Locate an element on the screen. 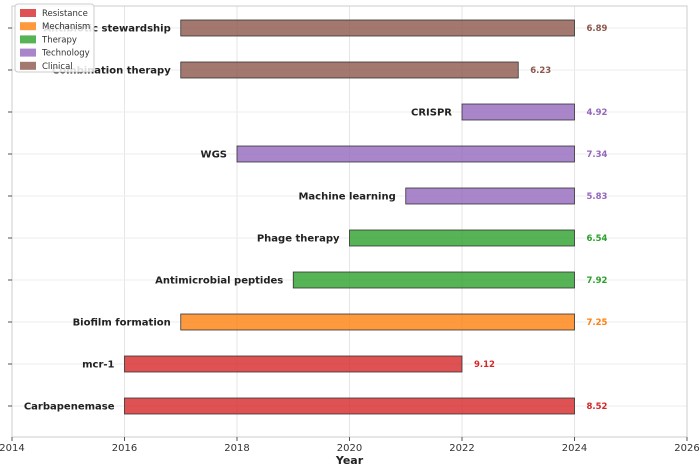  legend-label: Mechanism is located at coordinates (66, 27).